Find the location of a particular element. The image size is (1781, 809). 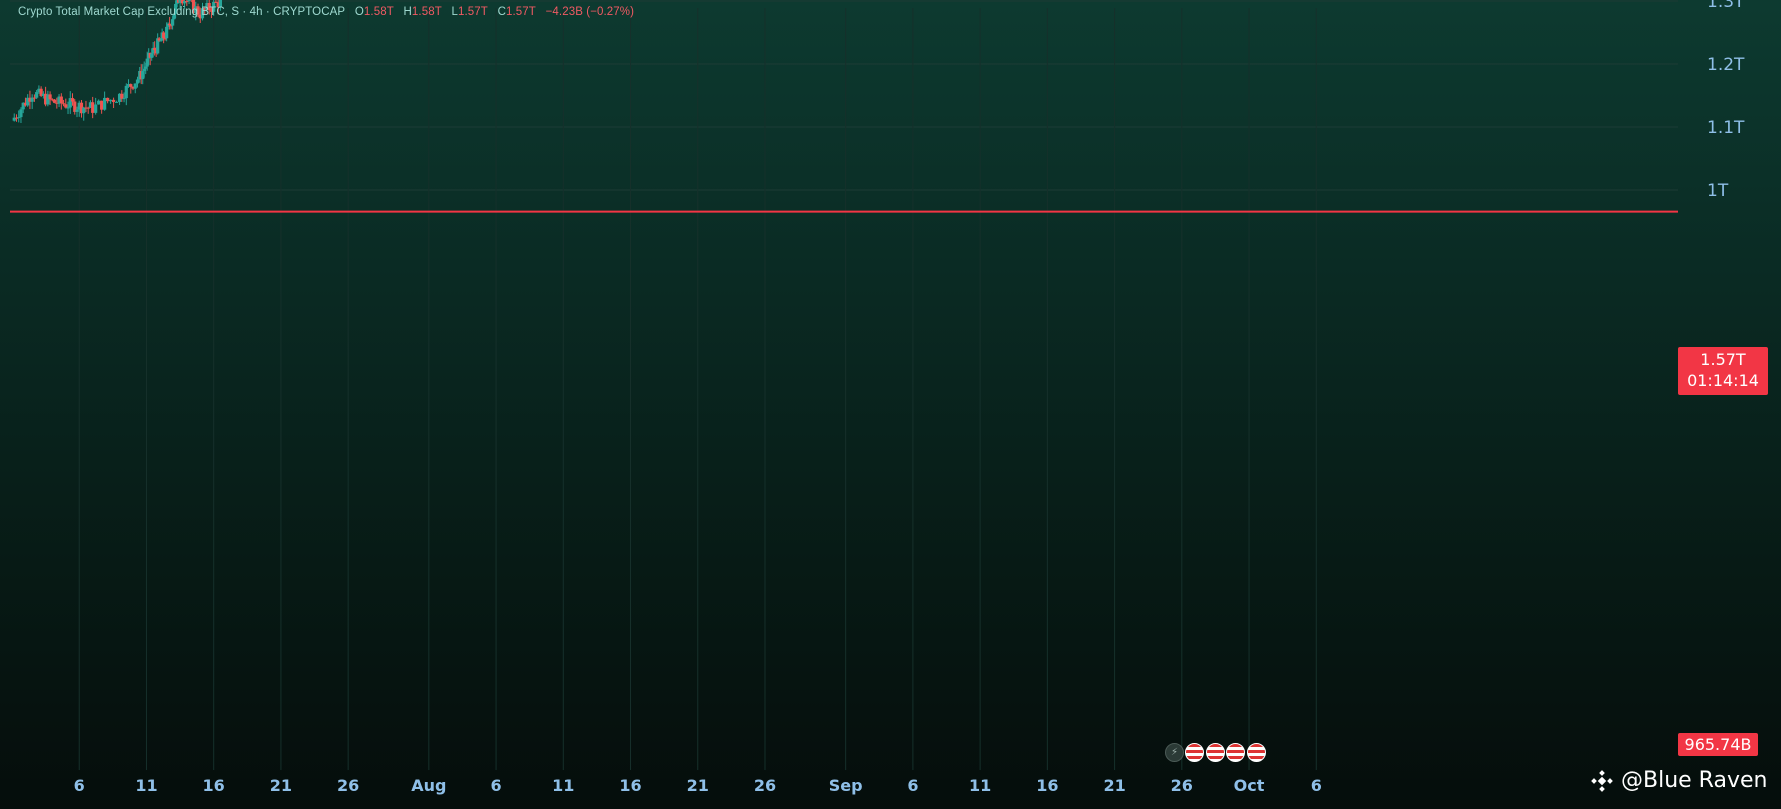

bolt-icon: ⚡ is located at coordinates (1174, 752).